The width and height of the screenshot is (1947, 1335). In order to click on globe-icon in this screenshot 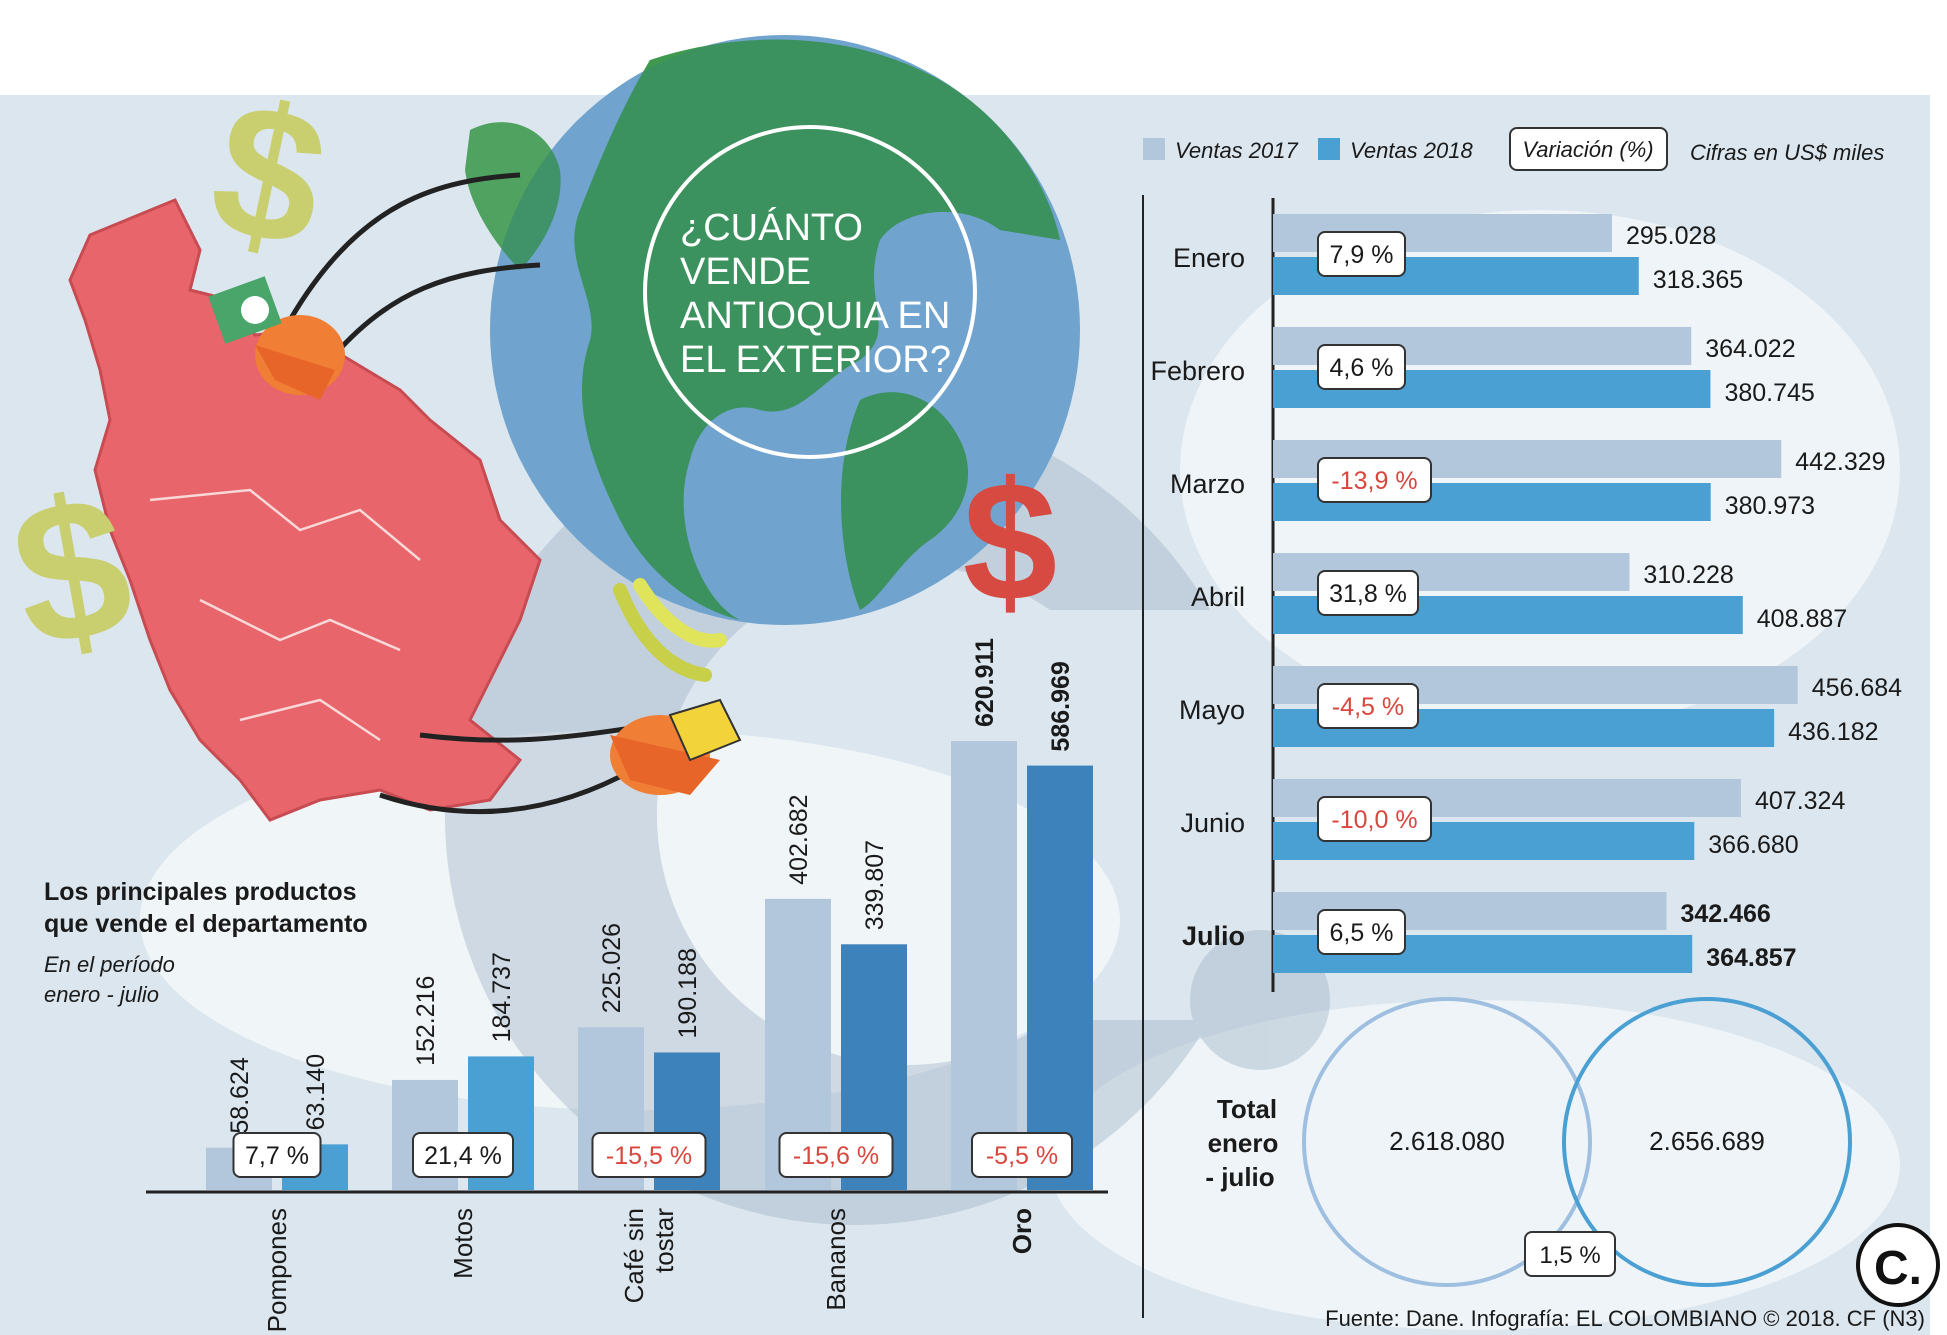, I will do `click(772, 330)`.